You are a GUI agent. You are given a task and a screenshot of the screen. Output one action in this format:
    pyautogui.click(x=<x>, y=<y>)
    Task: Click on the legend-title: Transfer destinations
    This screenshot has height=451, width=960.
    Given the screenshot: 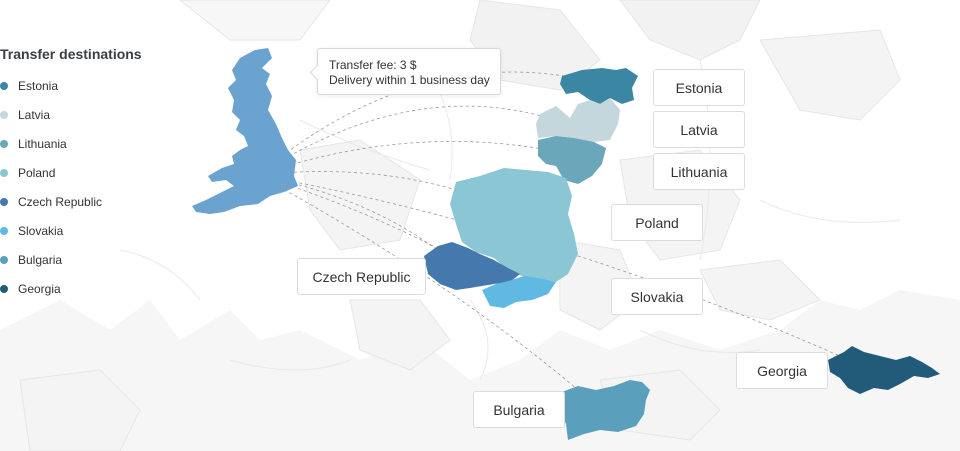 What is the action you would take?
    pyautogui.click(x=71, y=54)
    